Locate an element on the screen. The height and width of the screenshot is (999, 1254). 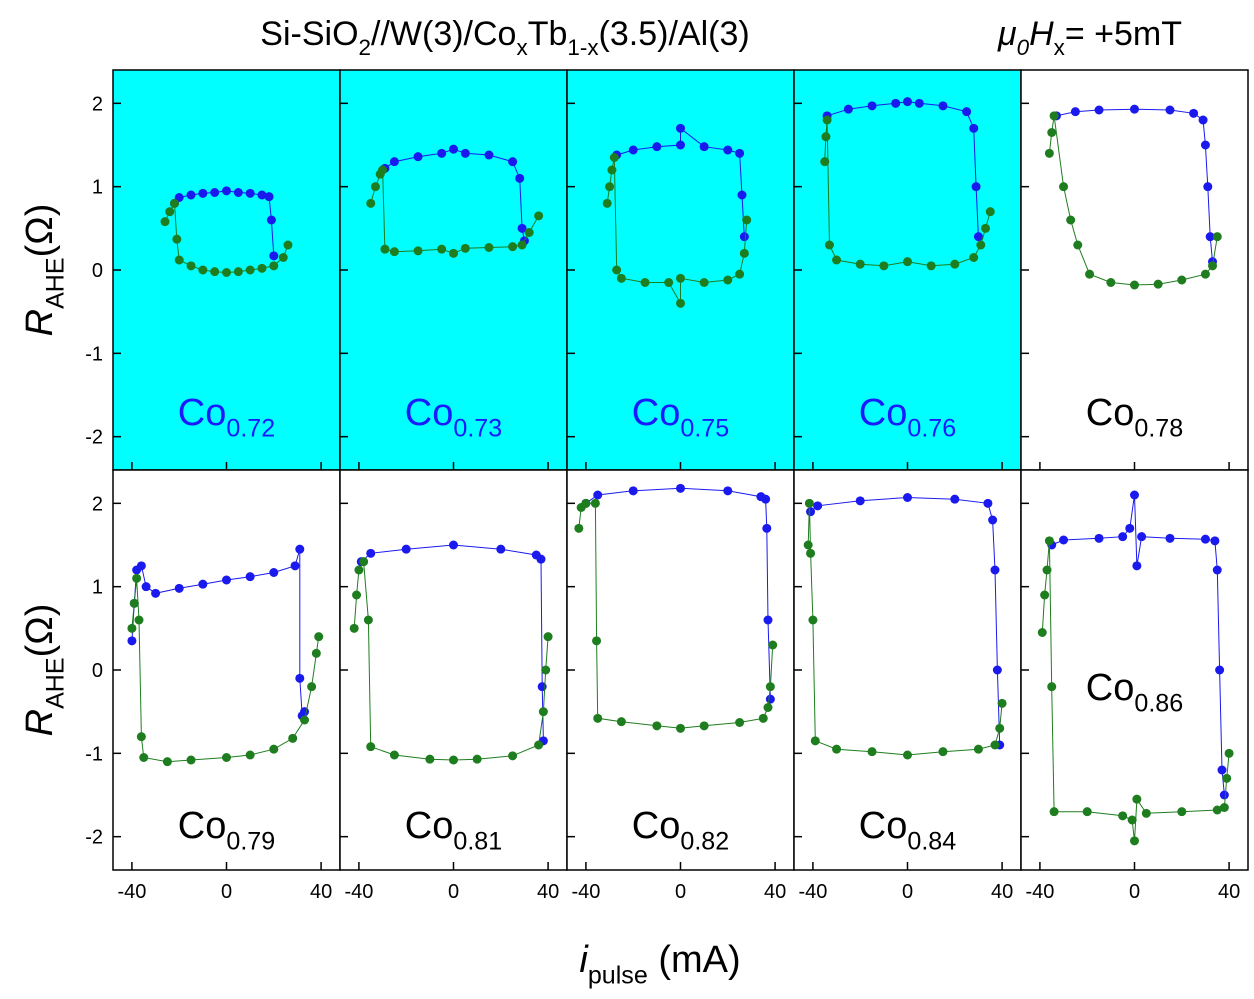
y-axis-label-part: R is located at coordinates (40, 722).